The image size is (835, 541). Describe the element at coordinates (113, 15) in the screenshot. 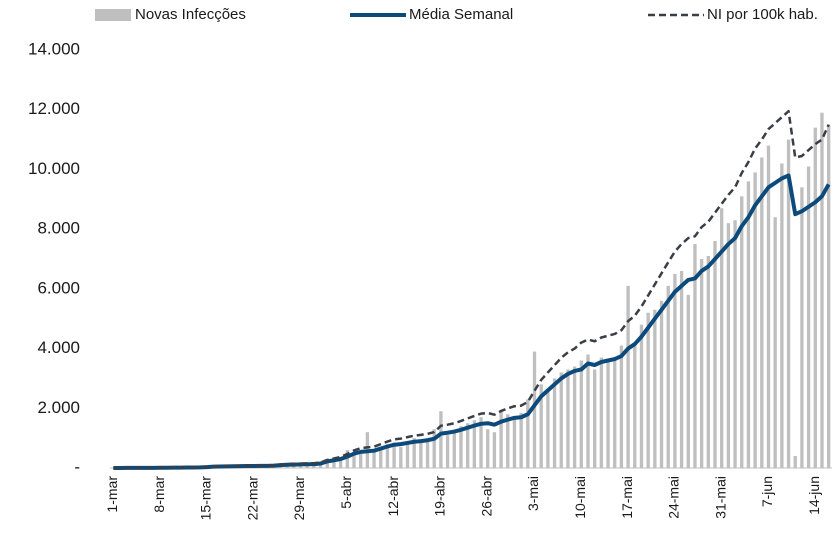

I see `legend-swatch` at that location.